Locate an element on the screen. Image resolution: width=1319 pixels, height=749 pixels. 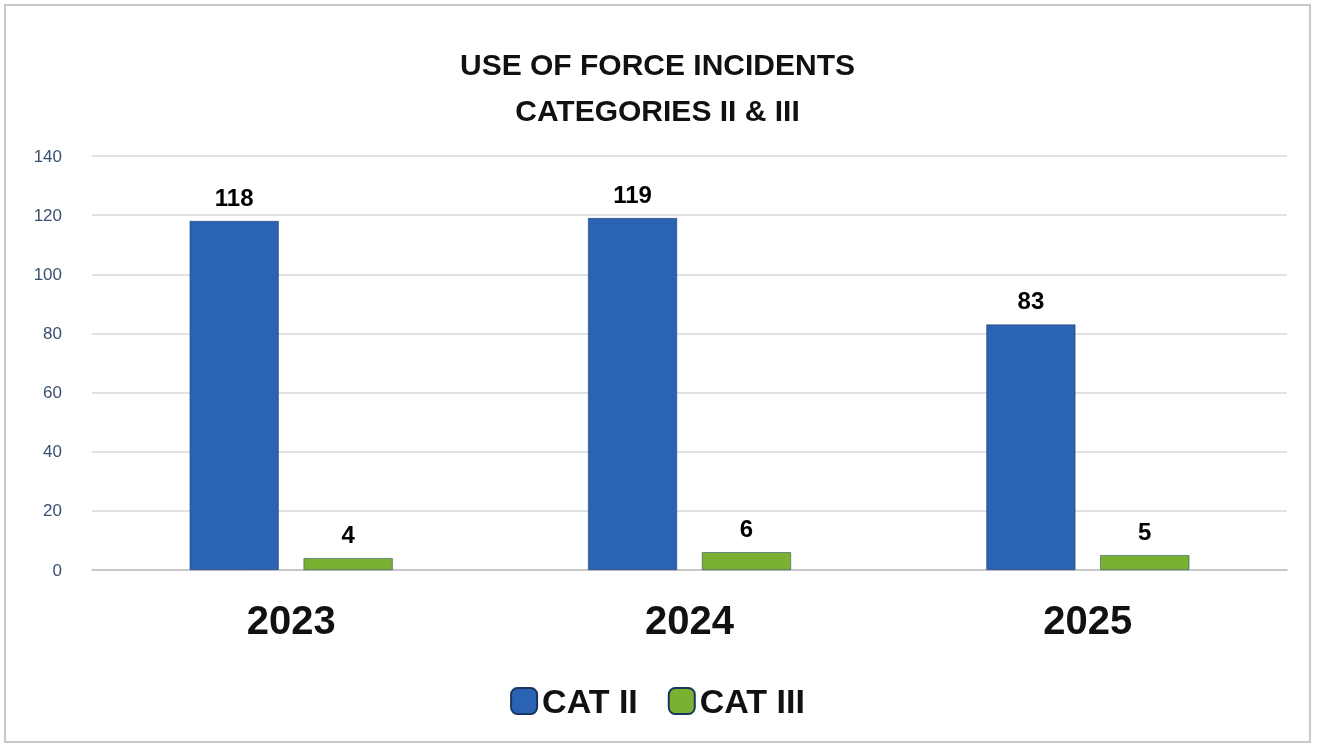
data-label: 5 is located at coordinates (1145, 531).